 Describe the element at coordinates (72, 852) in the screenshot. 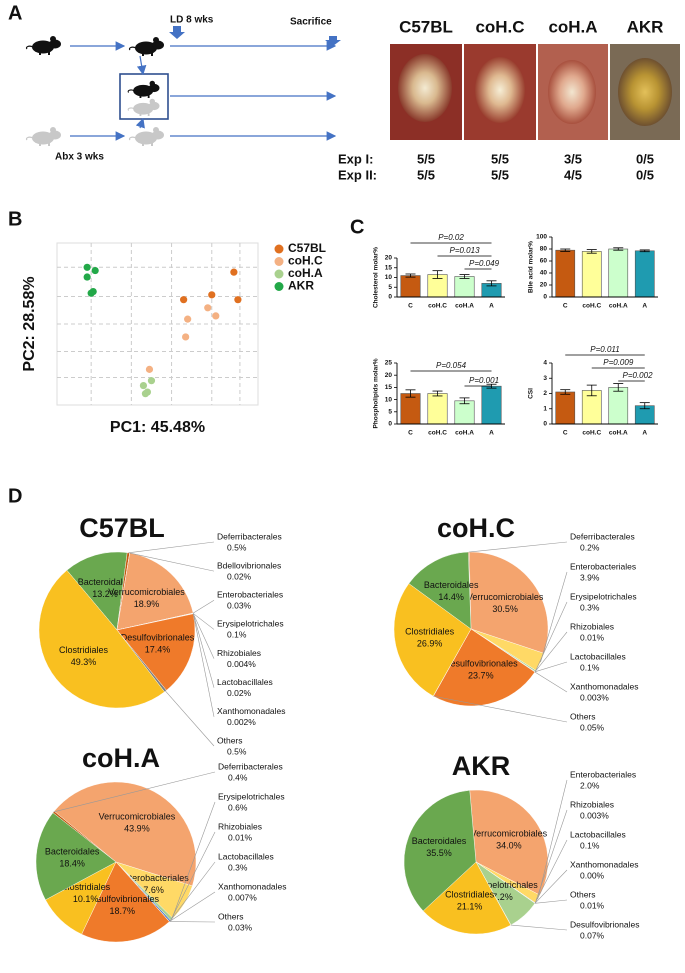

I see `slice-label: Bacteroidales` at that location.